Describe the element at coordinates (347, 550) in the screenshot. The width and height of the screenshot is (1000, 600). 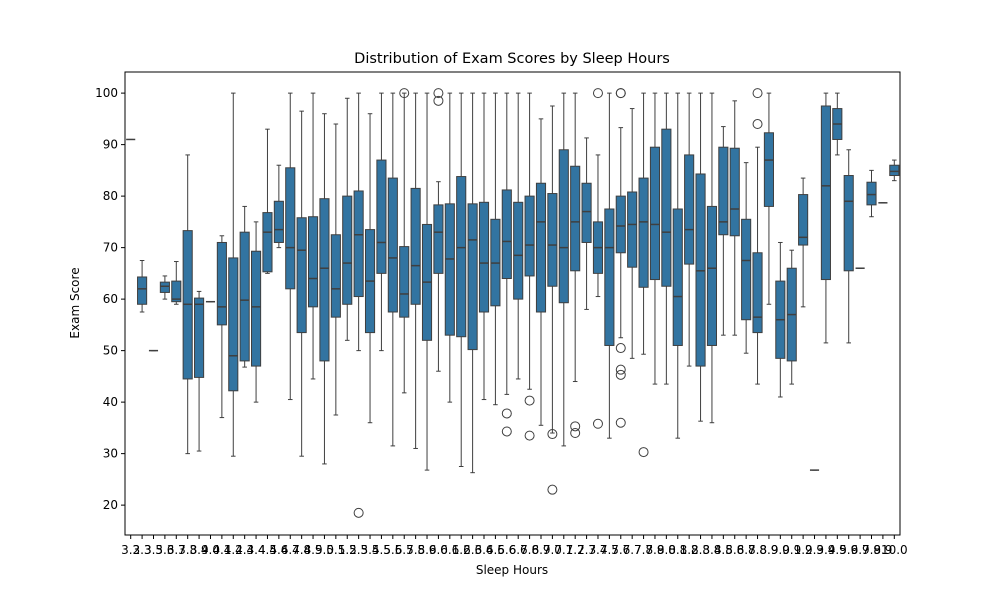
I see `x-tick-label: 5.2` at that location.